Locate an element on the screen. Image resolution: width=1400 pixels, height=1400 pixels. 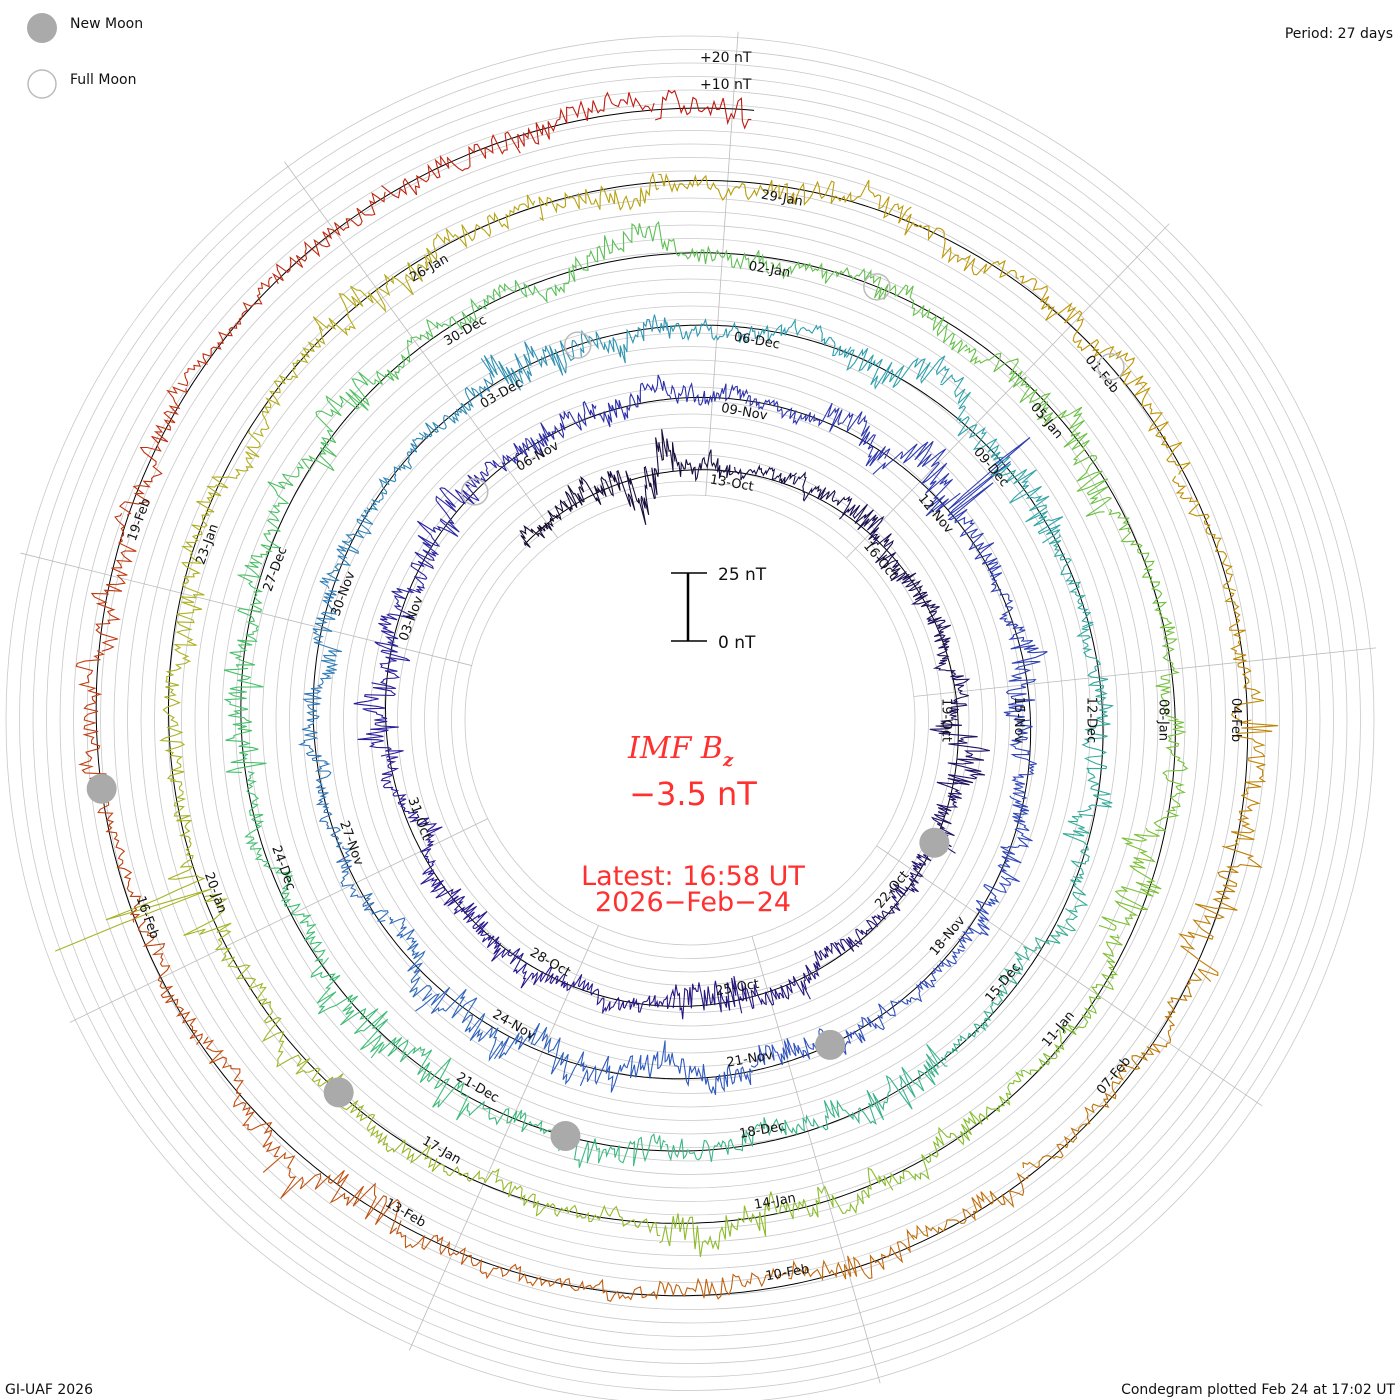
date-label: 04-Feb is located at coordinates (1235, 720).